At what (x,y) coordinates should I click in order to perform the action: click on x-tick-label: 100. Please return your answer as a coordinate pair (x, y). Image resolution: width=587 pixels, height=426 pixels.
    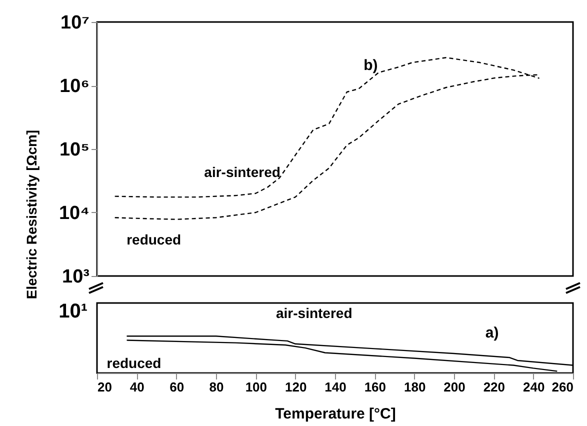
    Looking at the image, I should click on (256, 387).